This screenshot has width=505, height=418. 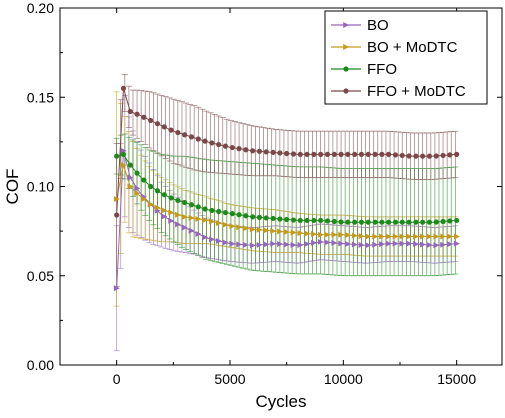 I want to click on y-axis-title: COF, so click(x=12, y=187).